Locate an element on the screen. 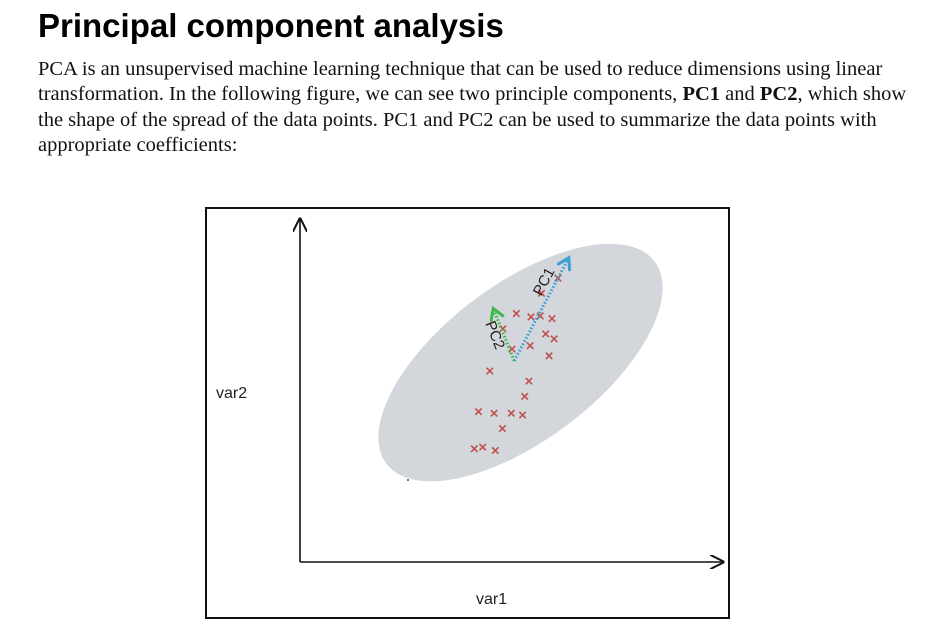 This screenshot has height=625, width=925. x-axis-label: var1 is located at coordinates (492, 599).